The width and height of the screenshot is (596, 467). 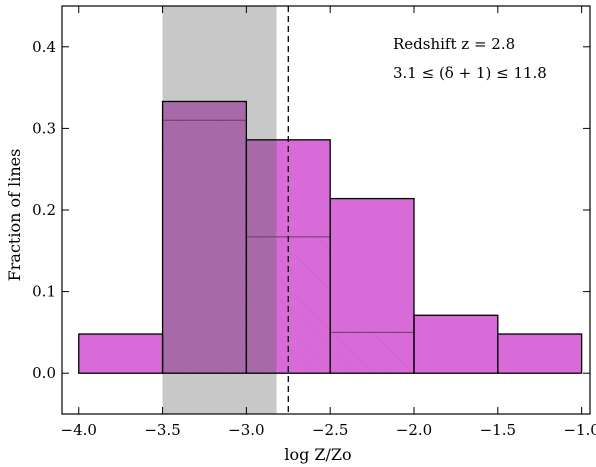 What do you see at coordinates (44, 292) in the screenshot?
I see `y-tick-label: 0.1` at bounding box center [44, 292].